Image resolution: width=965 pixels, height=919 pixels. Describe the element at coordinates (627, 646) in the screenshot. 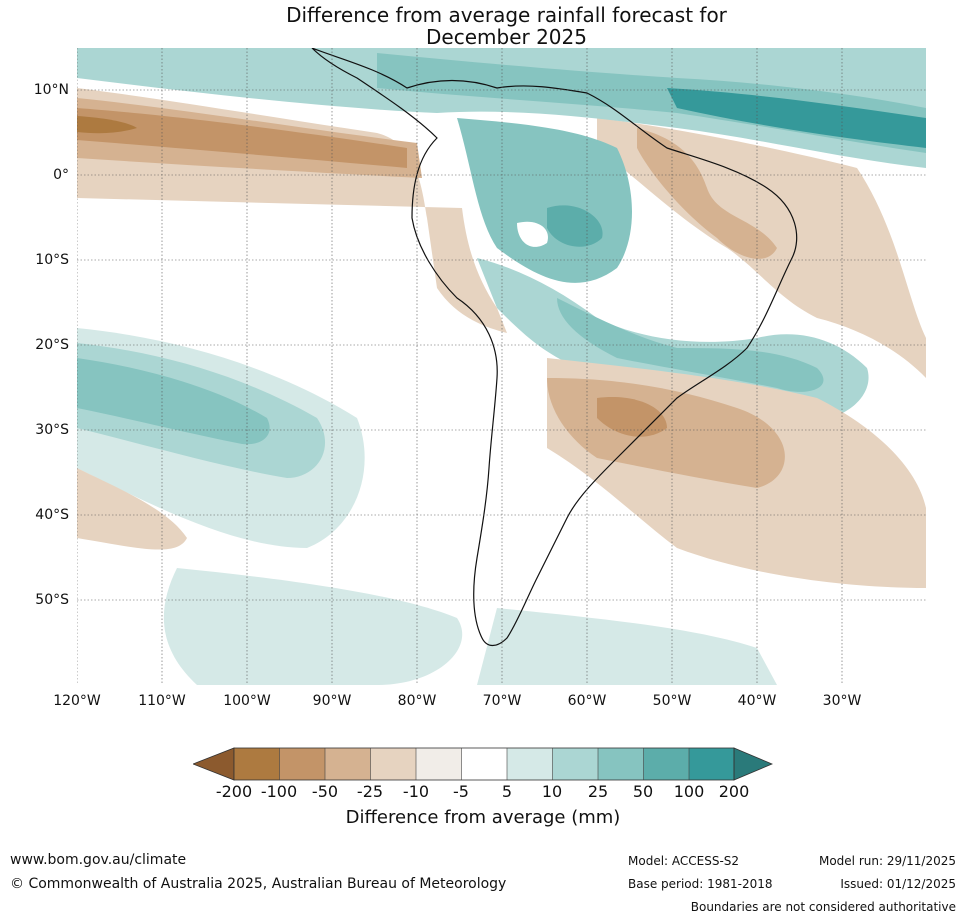

I see `teal-south-east` at that location.